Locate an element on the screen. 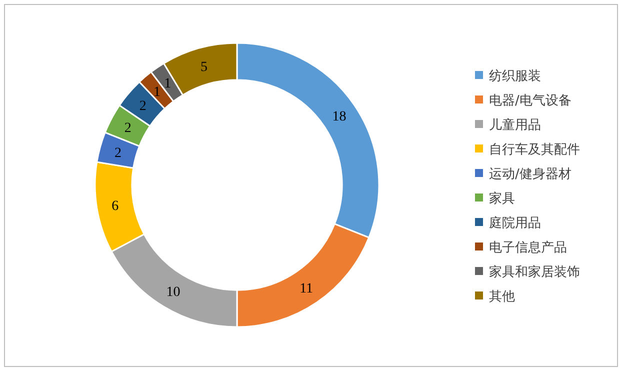 The image size is (623, 372). legend-label: 庭院用品 is located at coordinates (515, 223).